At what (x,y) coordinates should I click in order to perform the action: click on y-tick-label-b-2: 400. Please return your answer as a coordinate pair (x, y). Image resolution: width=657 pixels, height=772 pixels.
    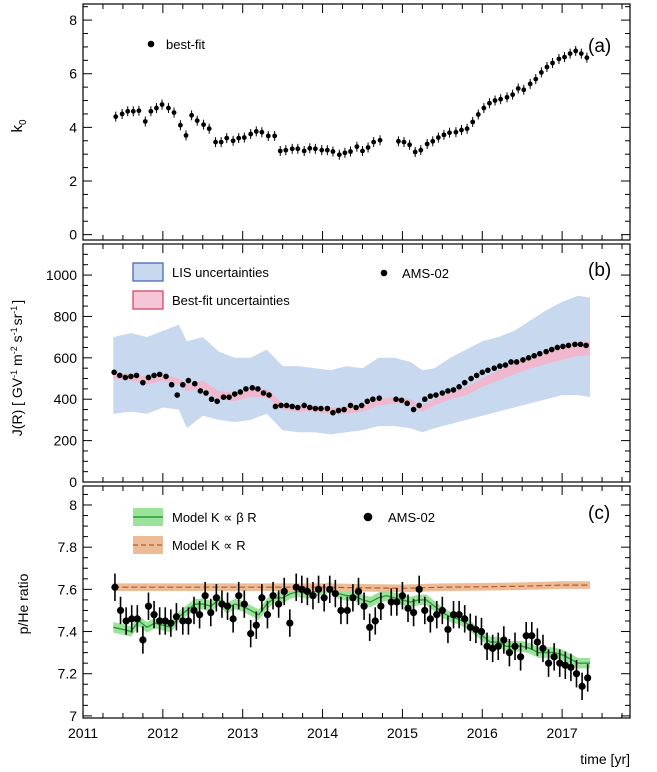
    Looking at the image, I should click on (66, 399).